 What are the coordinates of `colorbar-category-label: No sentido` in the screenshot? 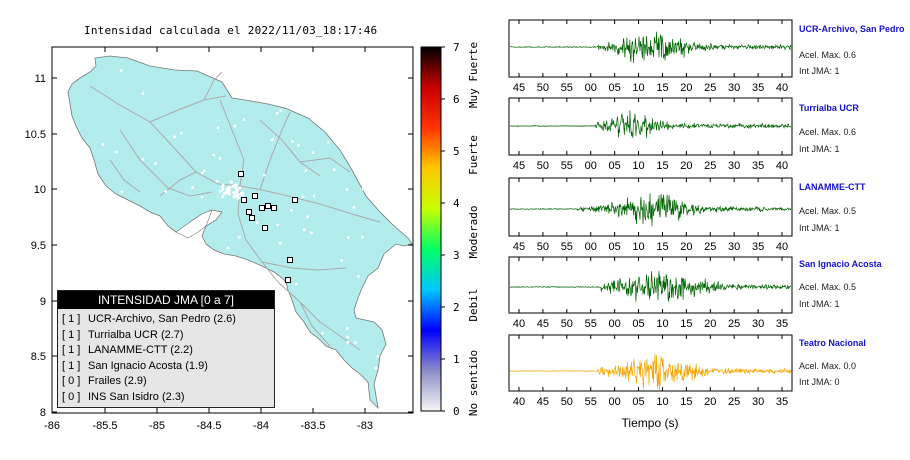 It's located at (473, 383).